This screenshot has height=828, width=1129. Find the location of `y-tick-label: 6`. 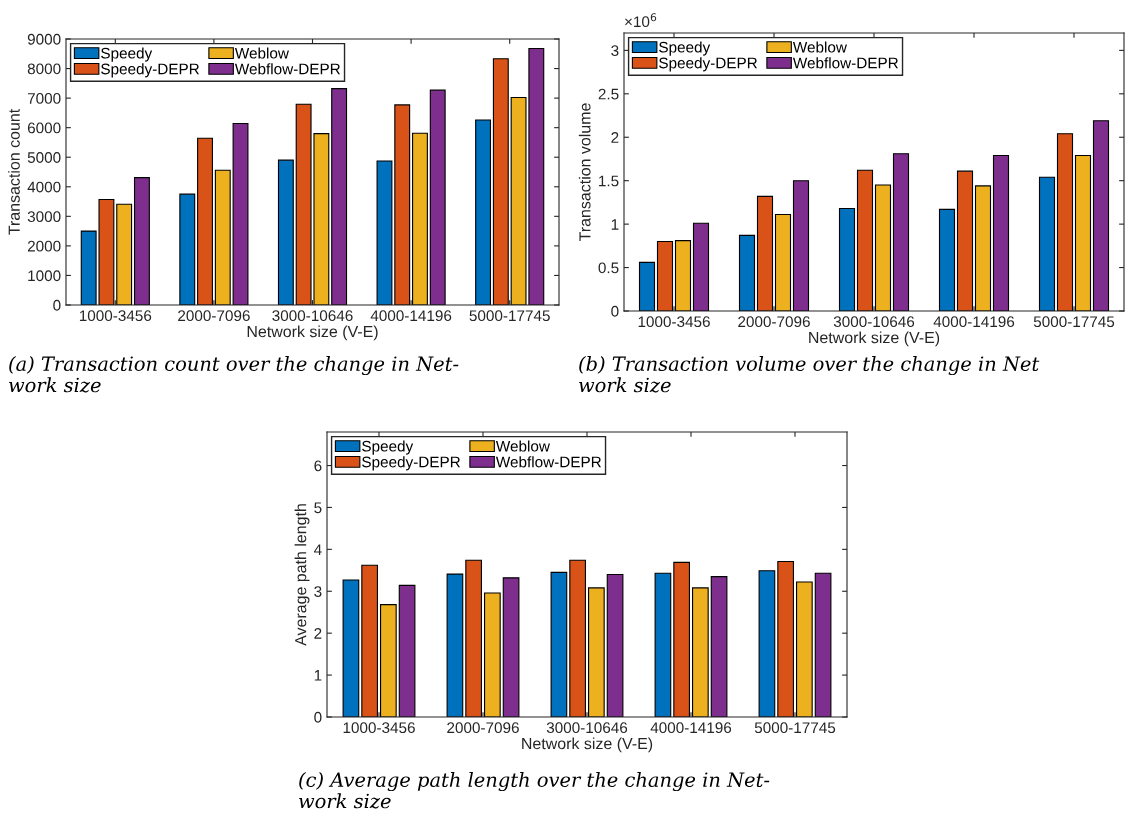

y-tick-label: 6 is located at coordinates (318, 466).